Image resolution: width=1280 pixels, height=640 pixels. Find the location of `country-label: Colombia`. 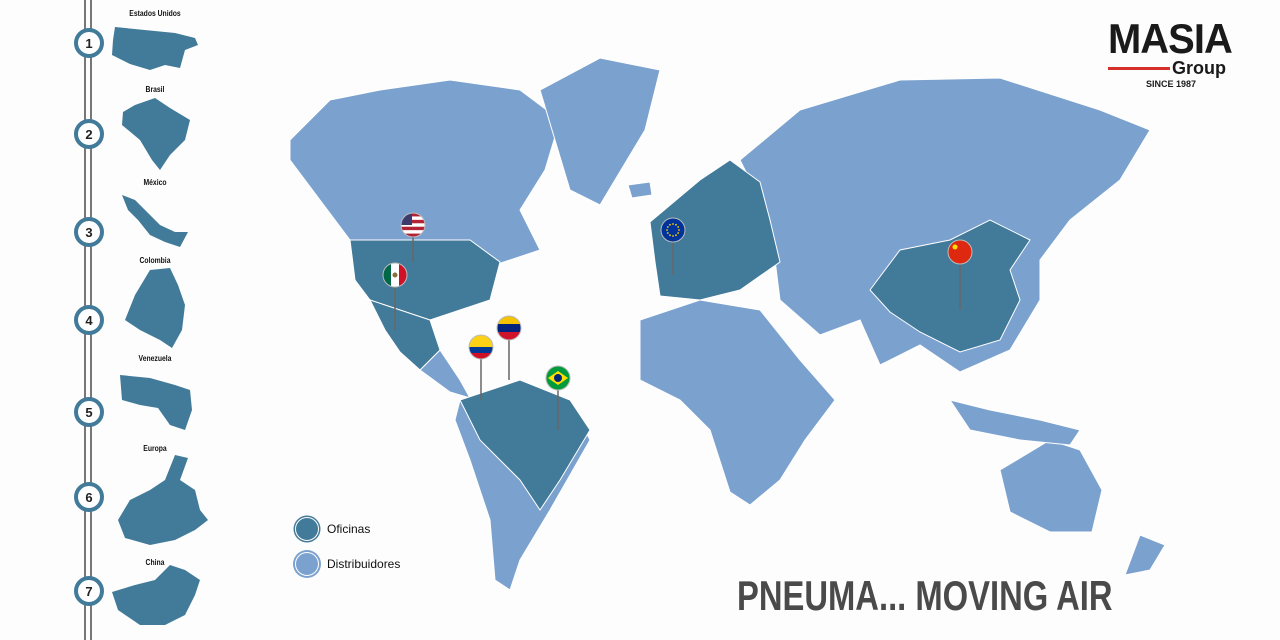

country-label: Colombia is located at coordinates (155, 260).